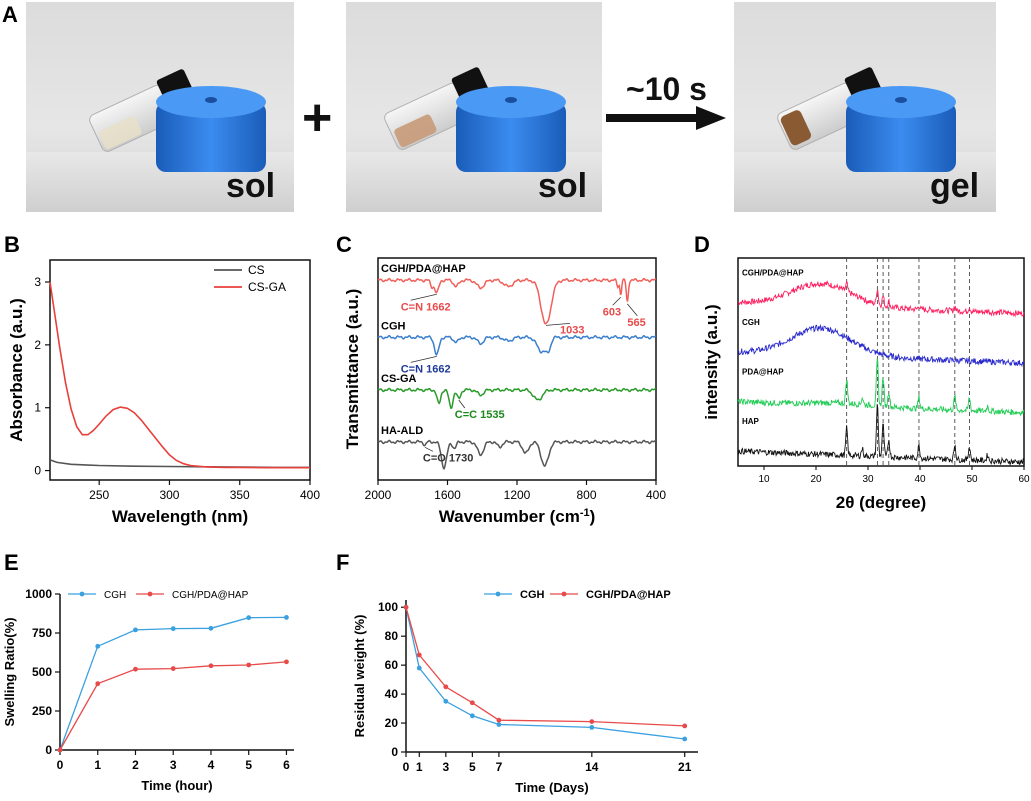  What do you see at coordinates (586, 495) in the screenshot?
I see `x-tick-label: 800` at bounding box center [586, 495].